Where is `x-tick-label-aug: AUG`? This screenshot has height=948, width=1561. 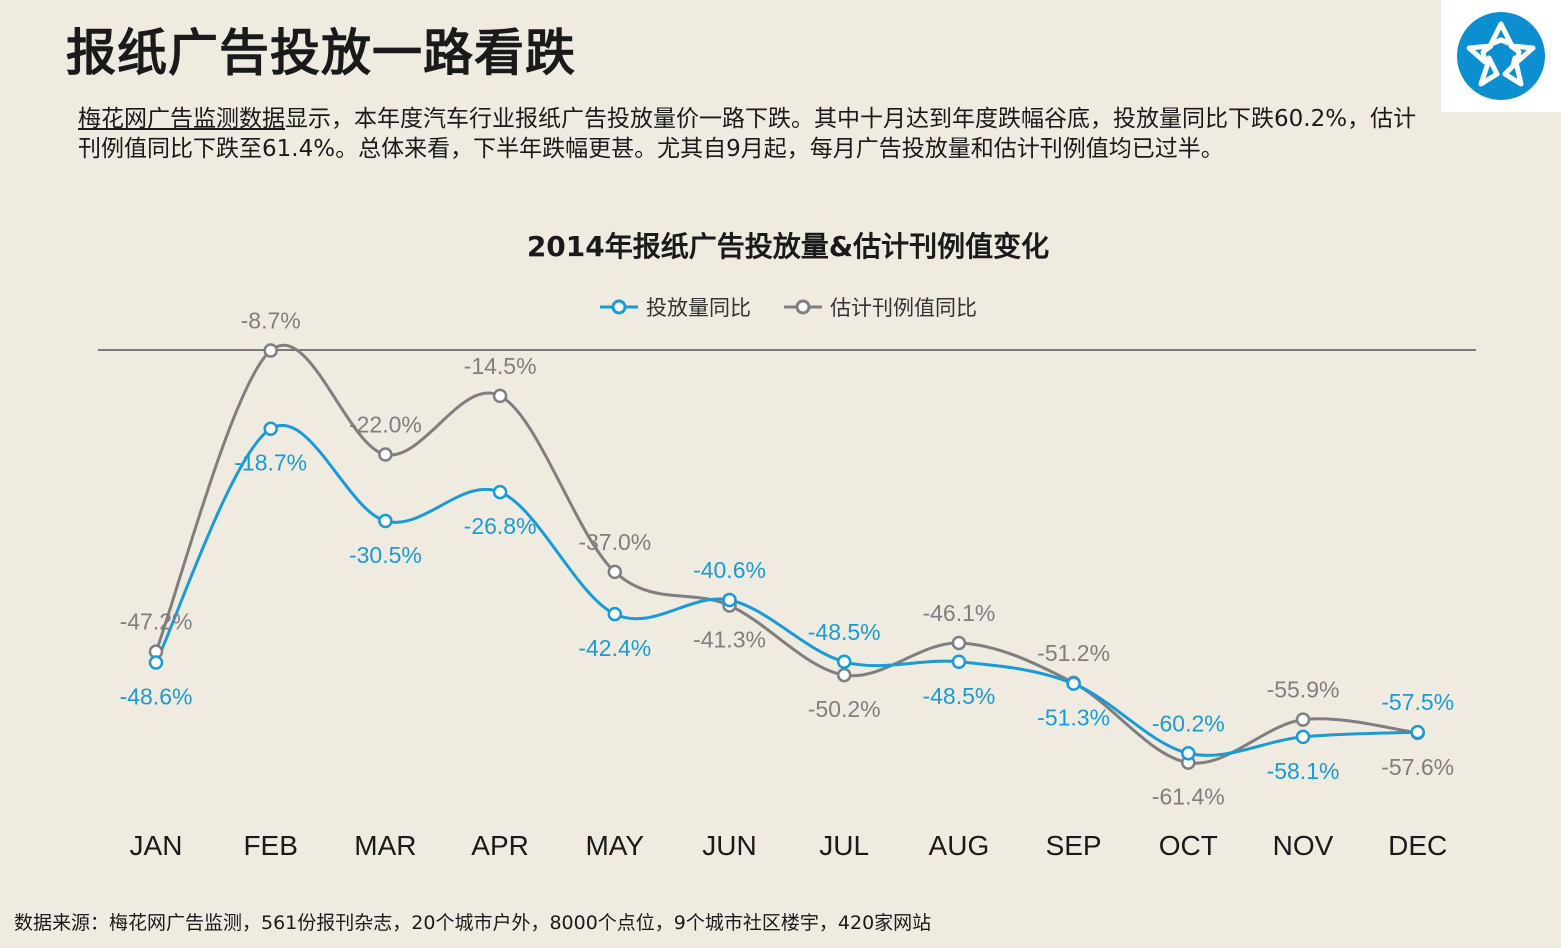
x-tick-label-aug: AUG is located at coordinates (959, 845).